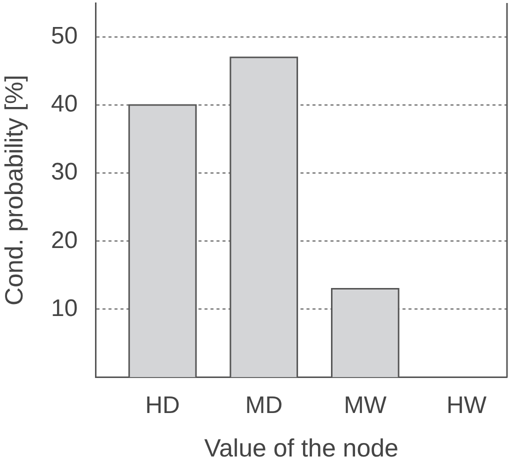 The height and width of the screenshot is (462, 511). Describe the element at coordinates (64, 36) in the screenshot. I see `y-tick-label: 50` at that location.